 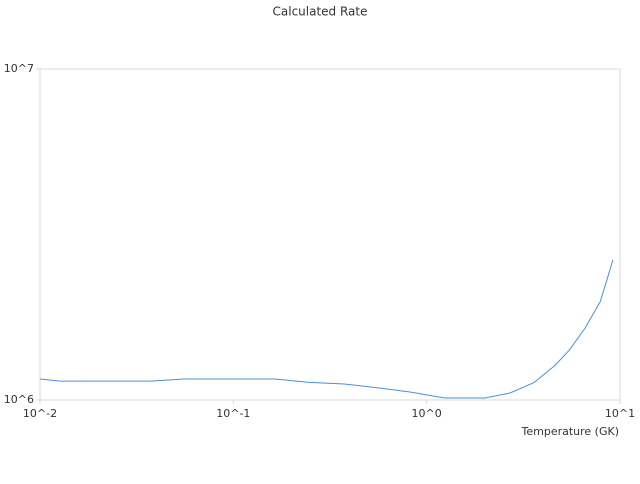 I want to click on x-axis-label: Temperature (GK), so click(x=570, y=431).